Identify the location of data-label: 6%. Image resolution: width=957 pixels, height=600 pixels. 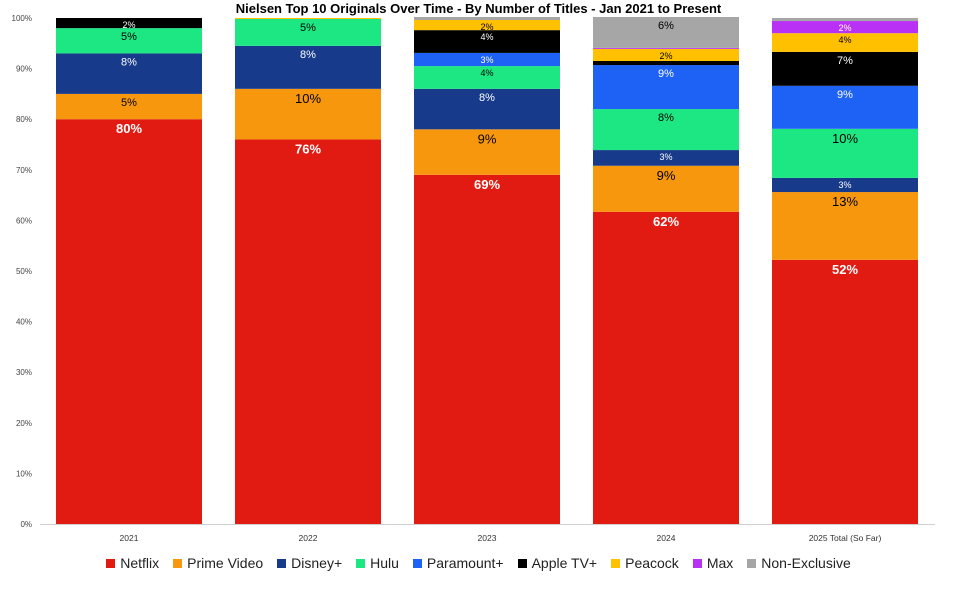
(666, 26).